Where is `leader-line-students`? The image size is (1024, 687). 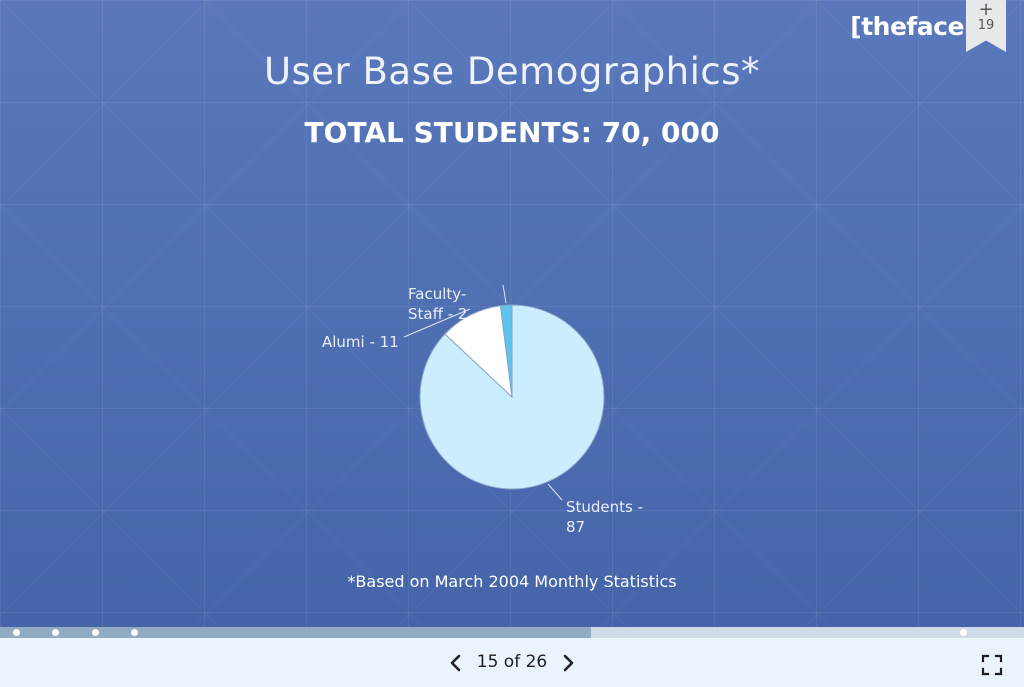 leader-line-students is located at coordinates (555, 492).